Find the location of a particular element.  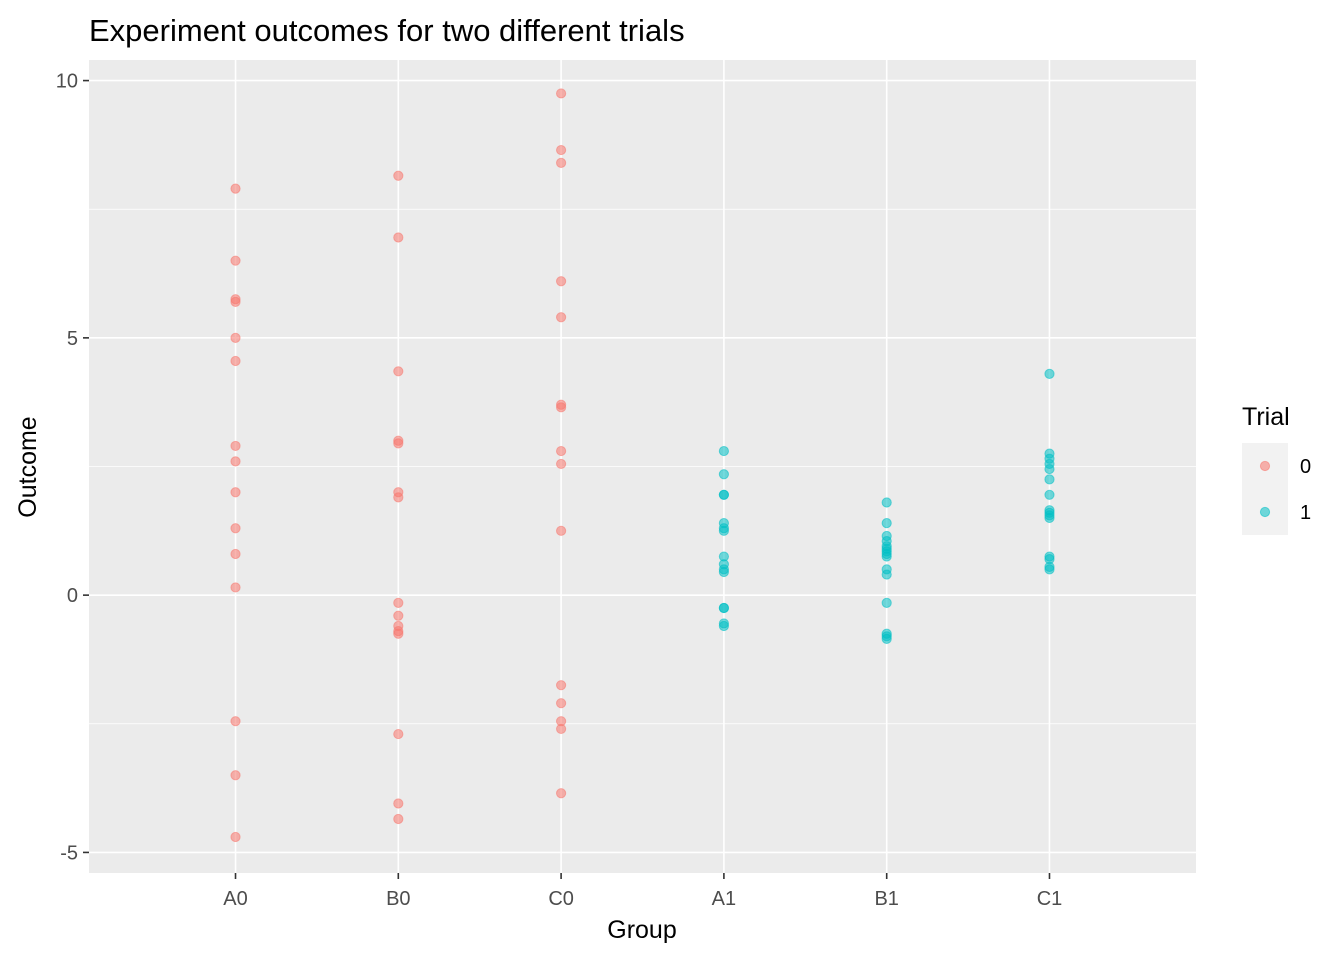

legend-label: 0 is located at coordinates (1305, 467).